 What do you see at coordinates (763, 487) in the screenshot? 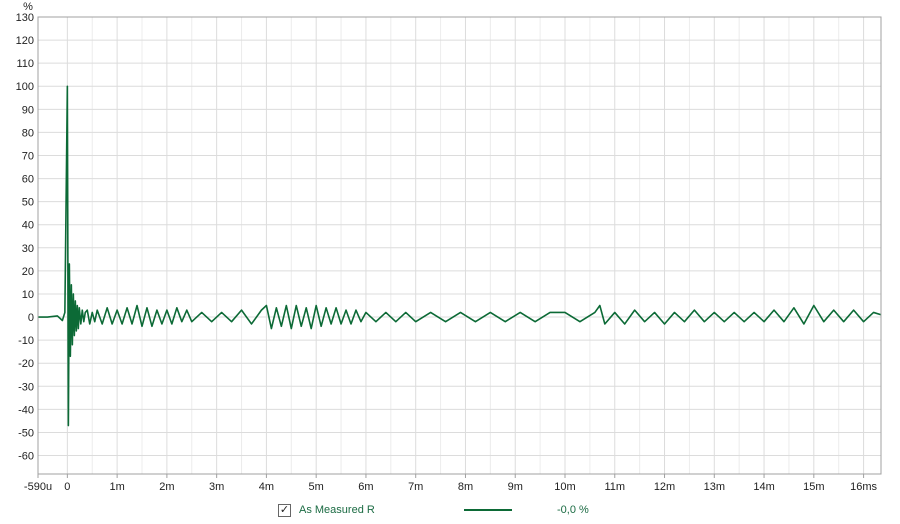
I see `x-tick-label: 14m` at bounding box center [763, 487].